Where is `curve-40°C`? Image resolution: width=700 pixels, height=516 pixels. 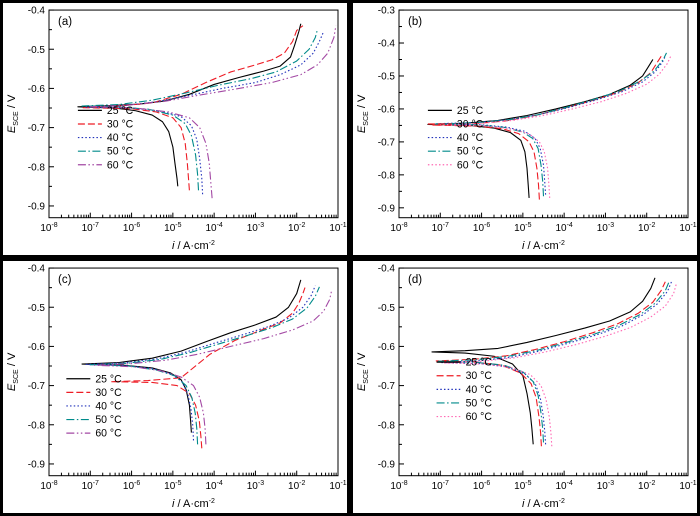 curve-40°C is located at coordinates (556, 363).